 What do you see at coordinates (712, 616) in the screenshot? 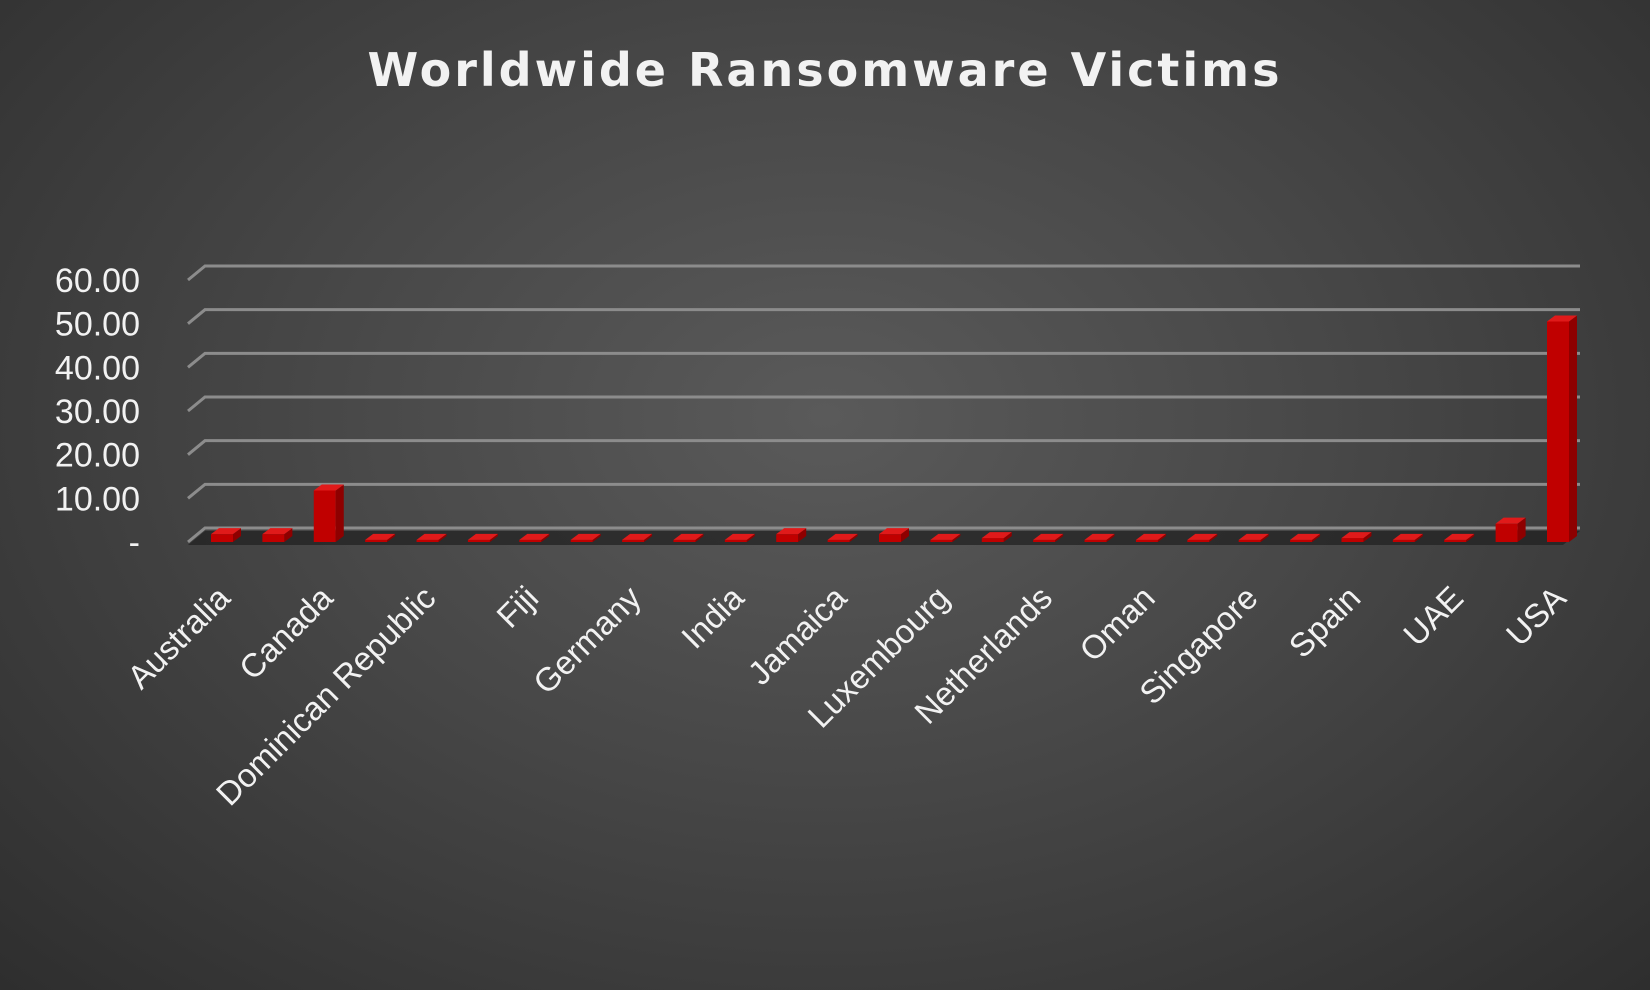
I see `x-tick-label: India` at bounding box center [712, 616].